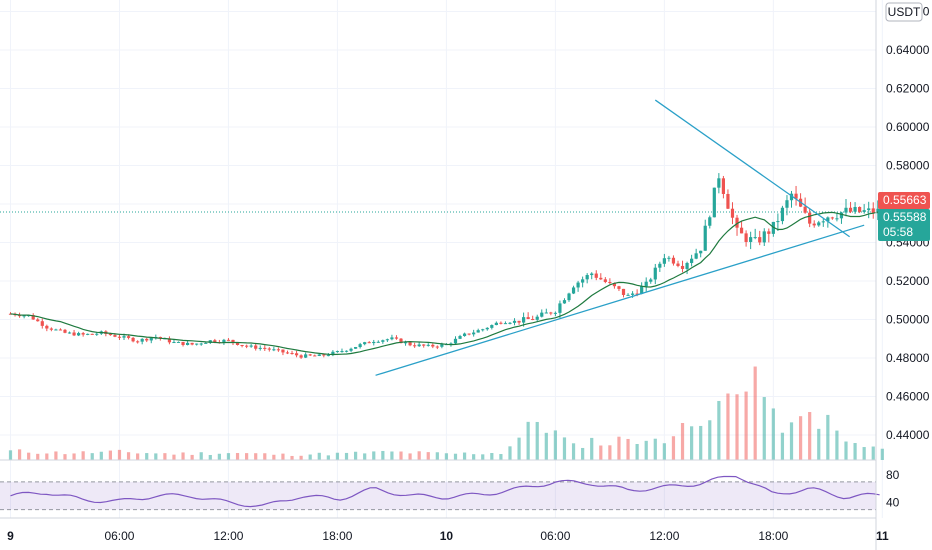 The width and height of the screenshot is (932, 550). What do you see at coordinates (908, 435) in the screenshot?
I see `price-tick-label: 0.44000` at bounding box center [908, 435].